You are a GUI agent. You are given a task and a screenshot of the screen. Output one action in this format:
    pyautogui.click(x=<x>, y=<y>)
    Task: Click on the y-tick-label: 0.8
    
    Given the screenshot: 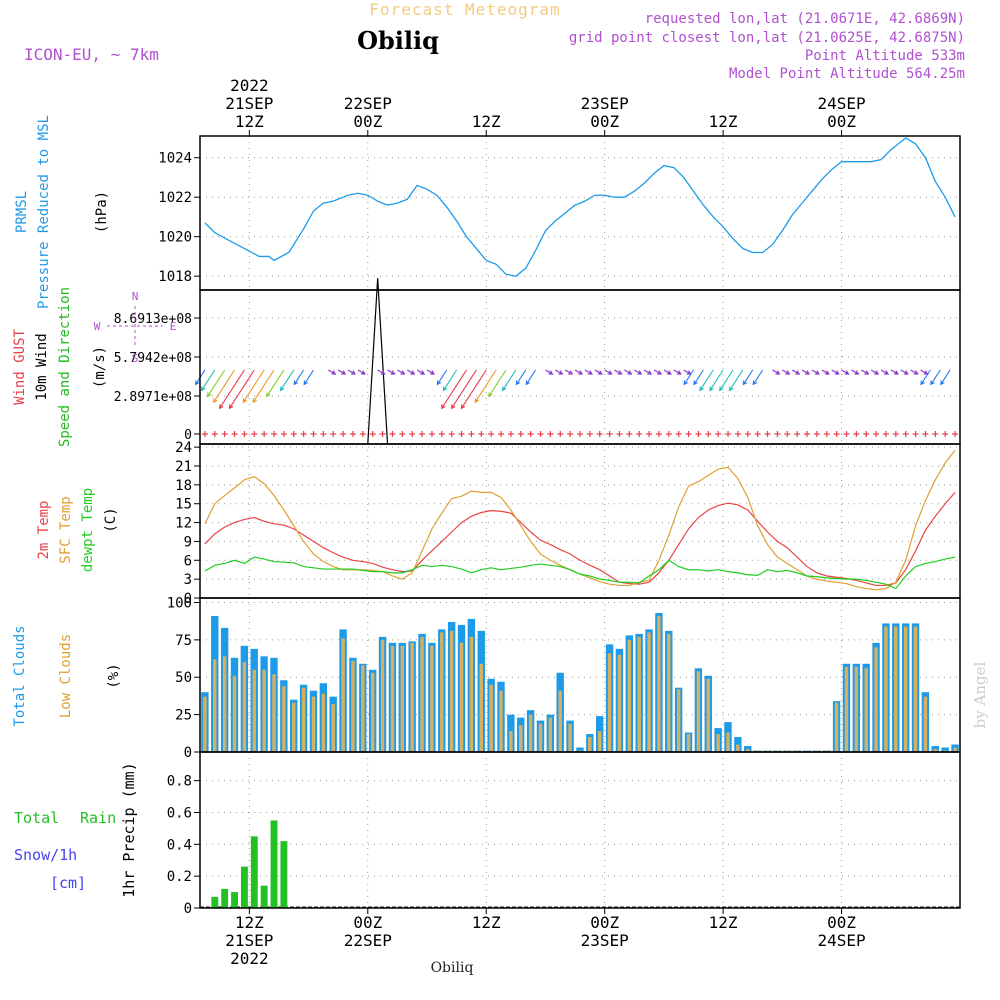 What is the action you would take?
    pyautogui.click(x=179, y=782)
    